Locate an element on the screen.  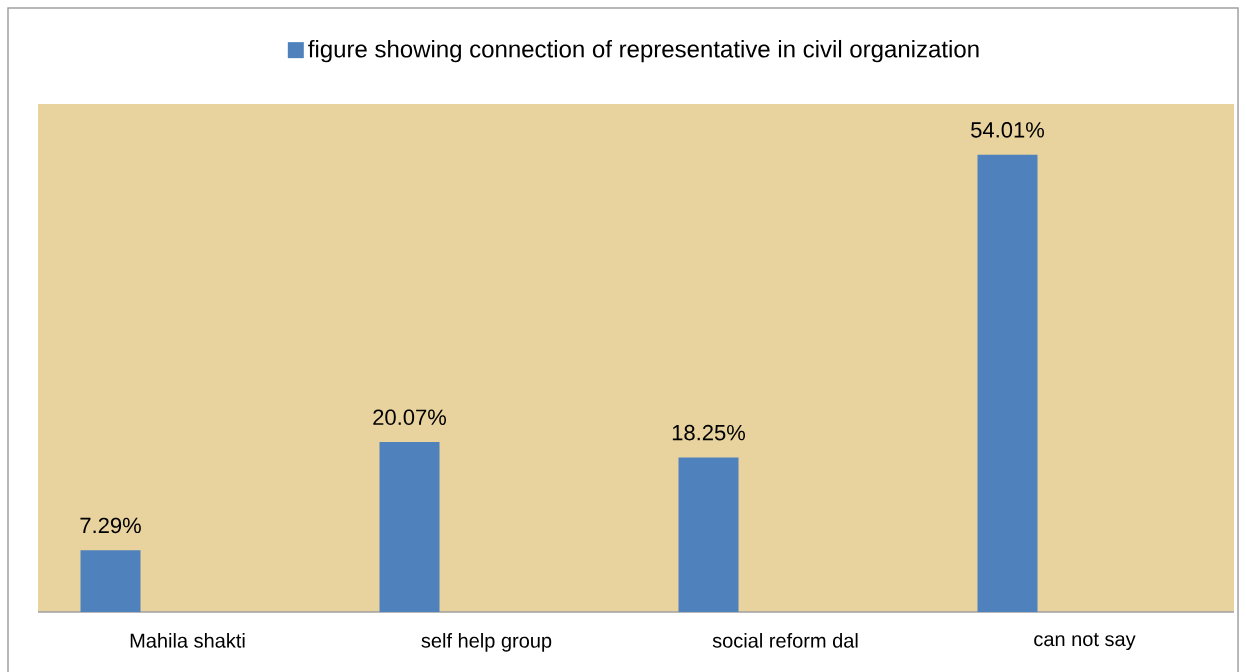
data-label: 7.29% is located at coordinates (110, 525).